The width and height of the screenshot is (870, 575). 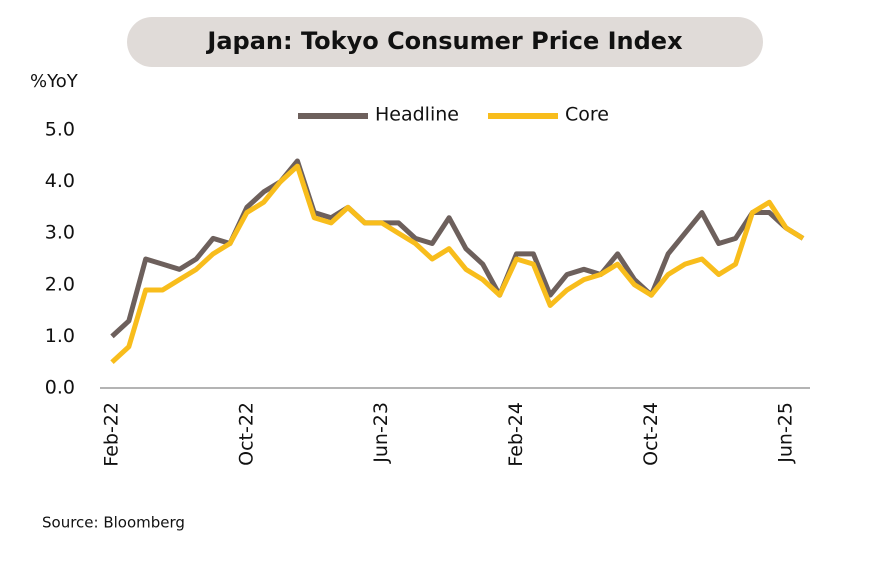 I want to click on y-tick-label: 0.0, so click(x=60, y=388).